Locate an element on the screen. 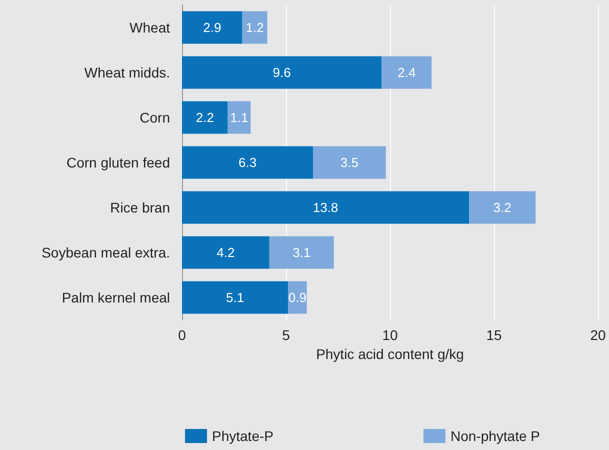 The height and width of the screenshot is (450, 609). data-label: 3.1 is located at coordinates (301, 252).